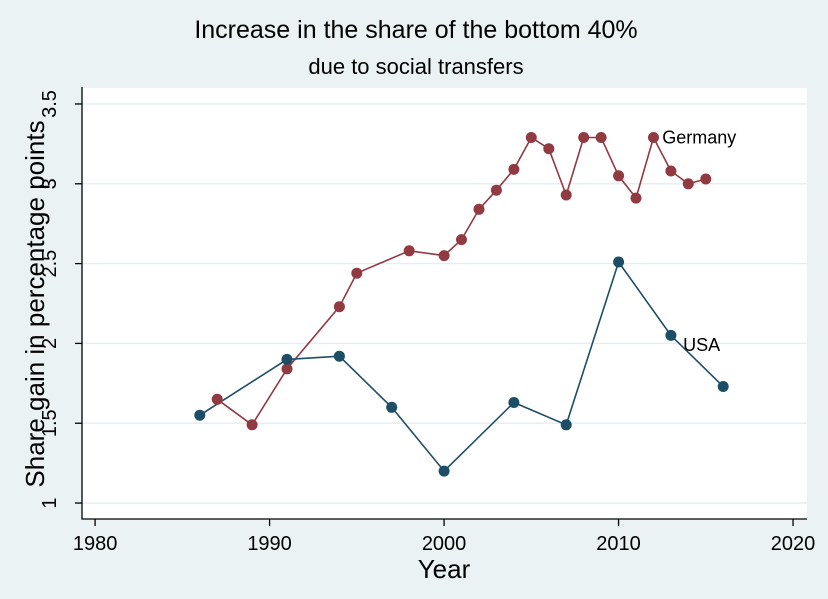 The image size is (828, 599). Describe the element at coordinates (95, 544) in the screenshot. I see `x-tick-label: 1980` at that location.